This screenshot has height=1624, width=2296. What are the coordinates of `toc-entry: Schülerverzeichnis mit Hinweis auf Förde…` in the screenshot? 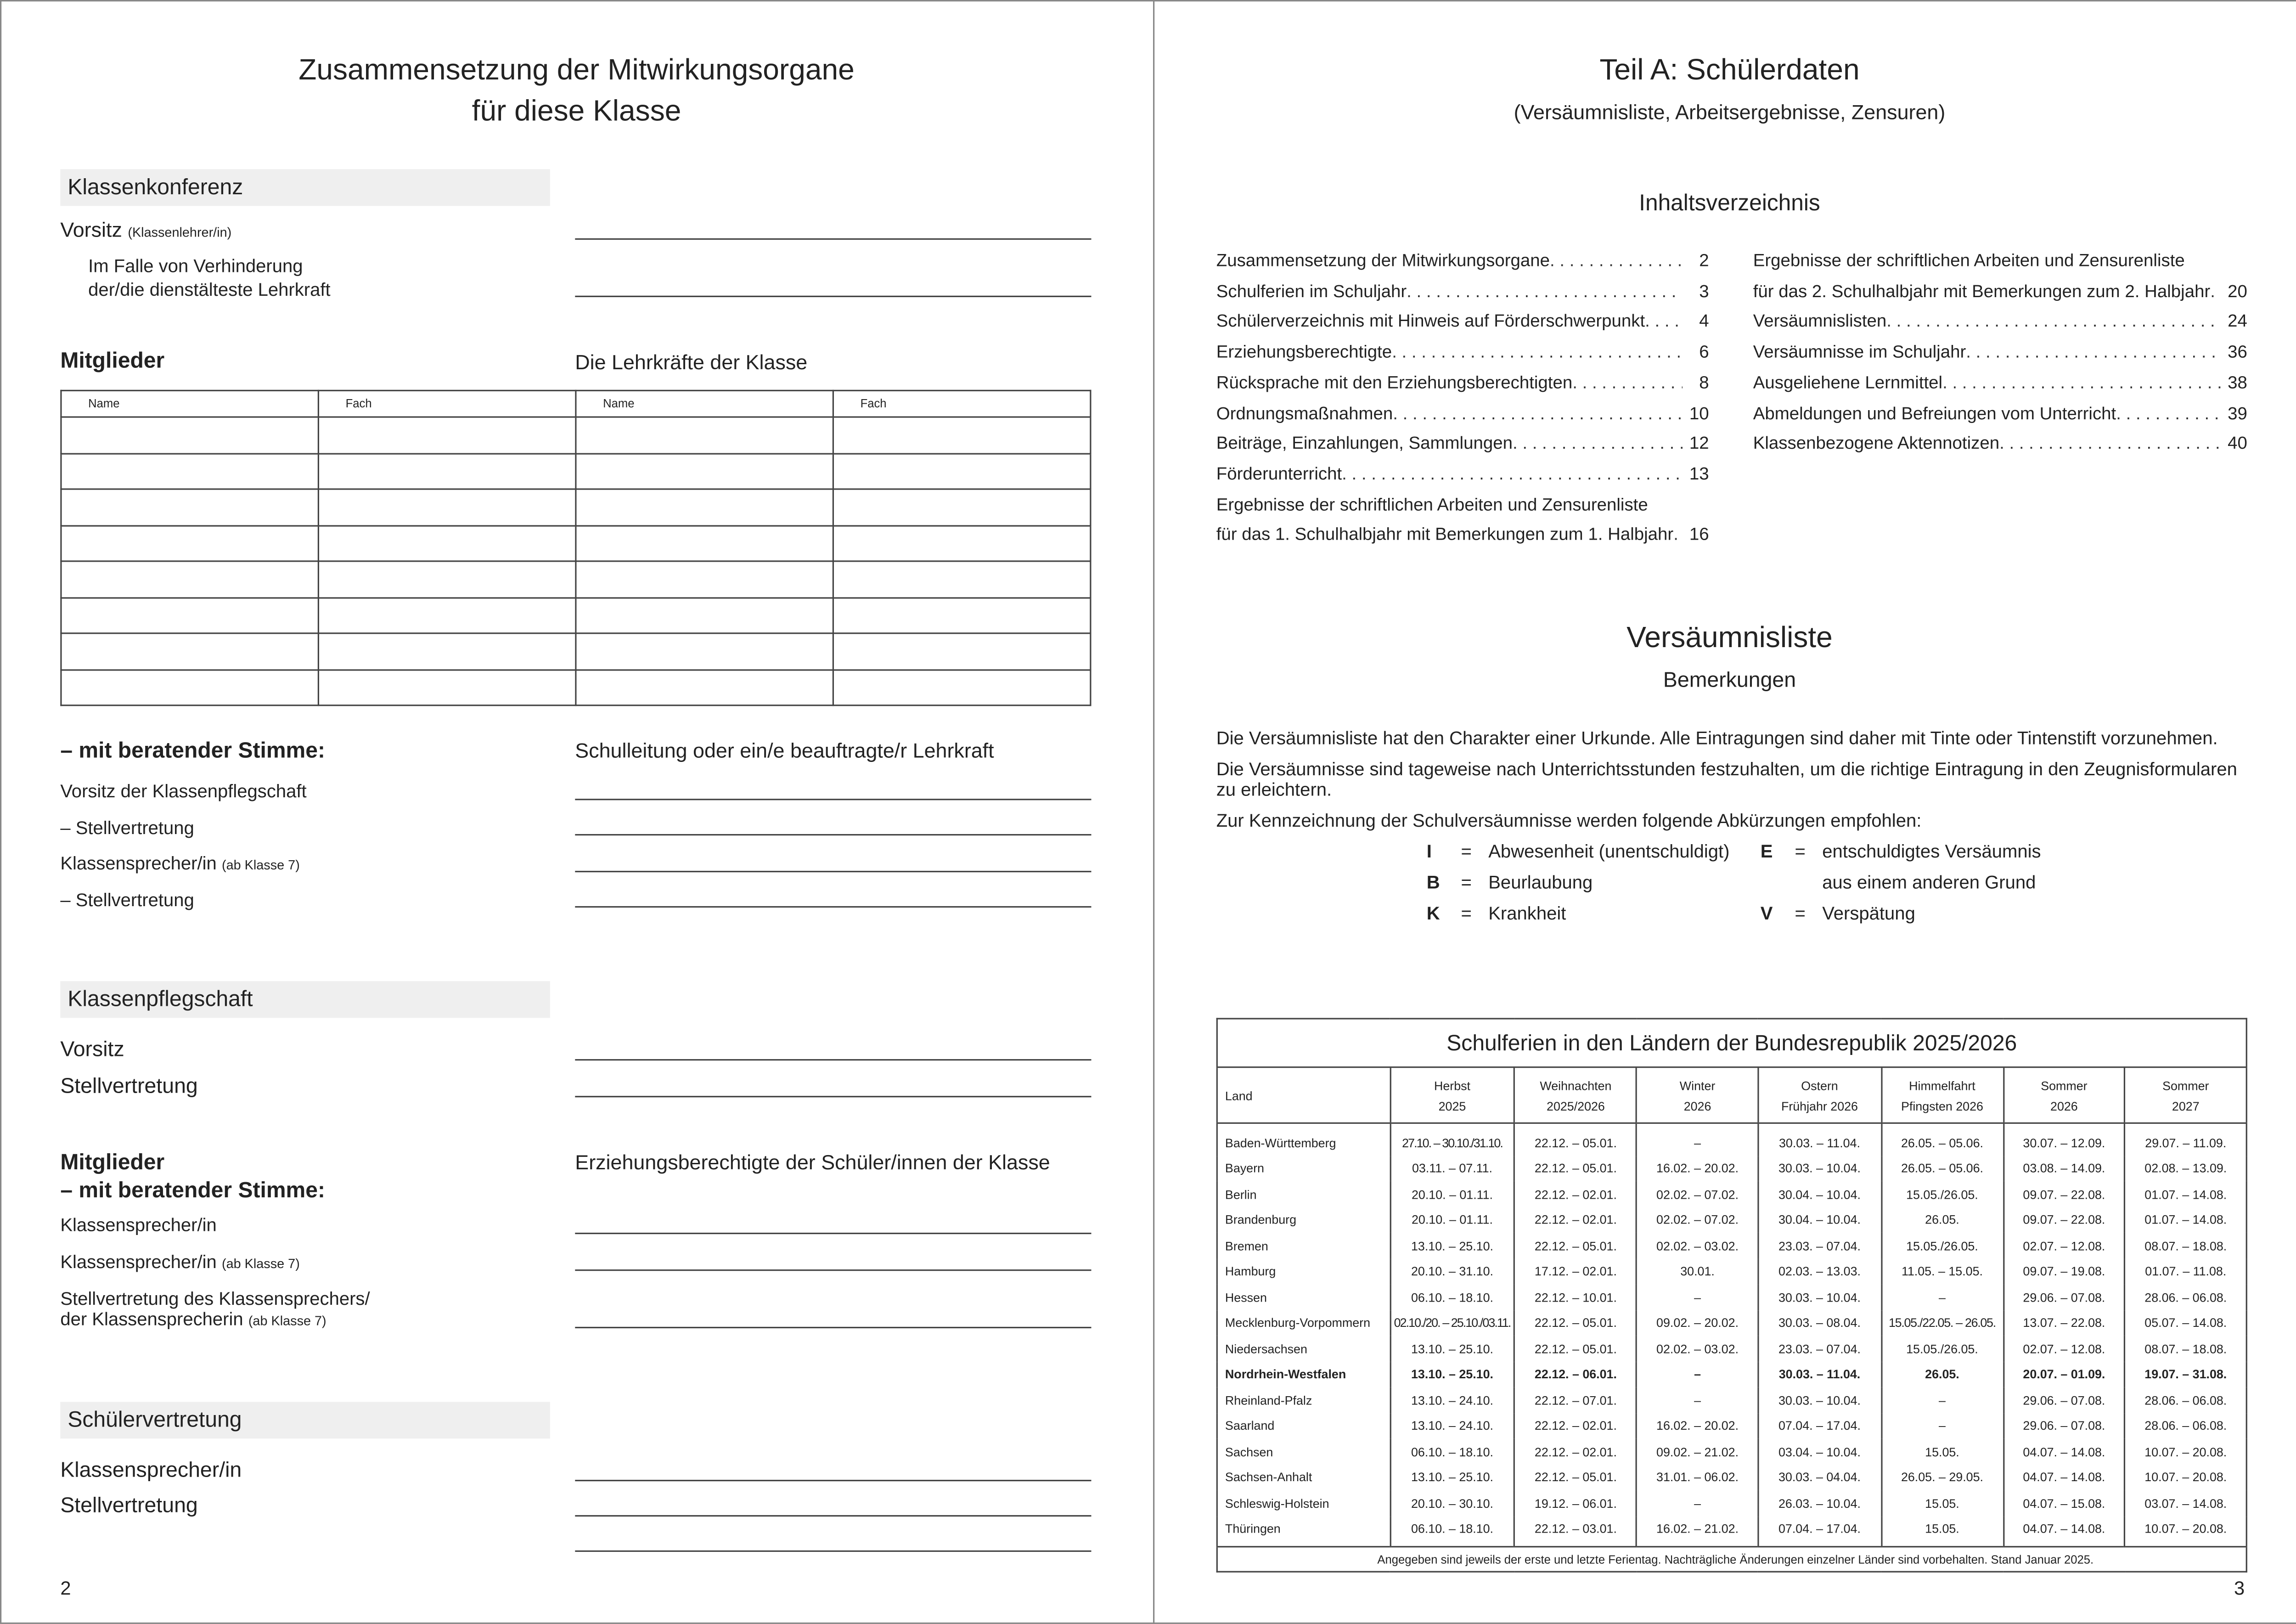 It's located at (1462, 321).